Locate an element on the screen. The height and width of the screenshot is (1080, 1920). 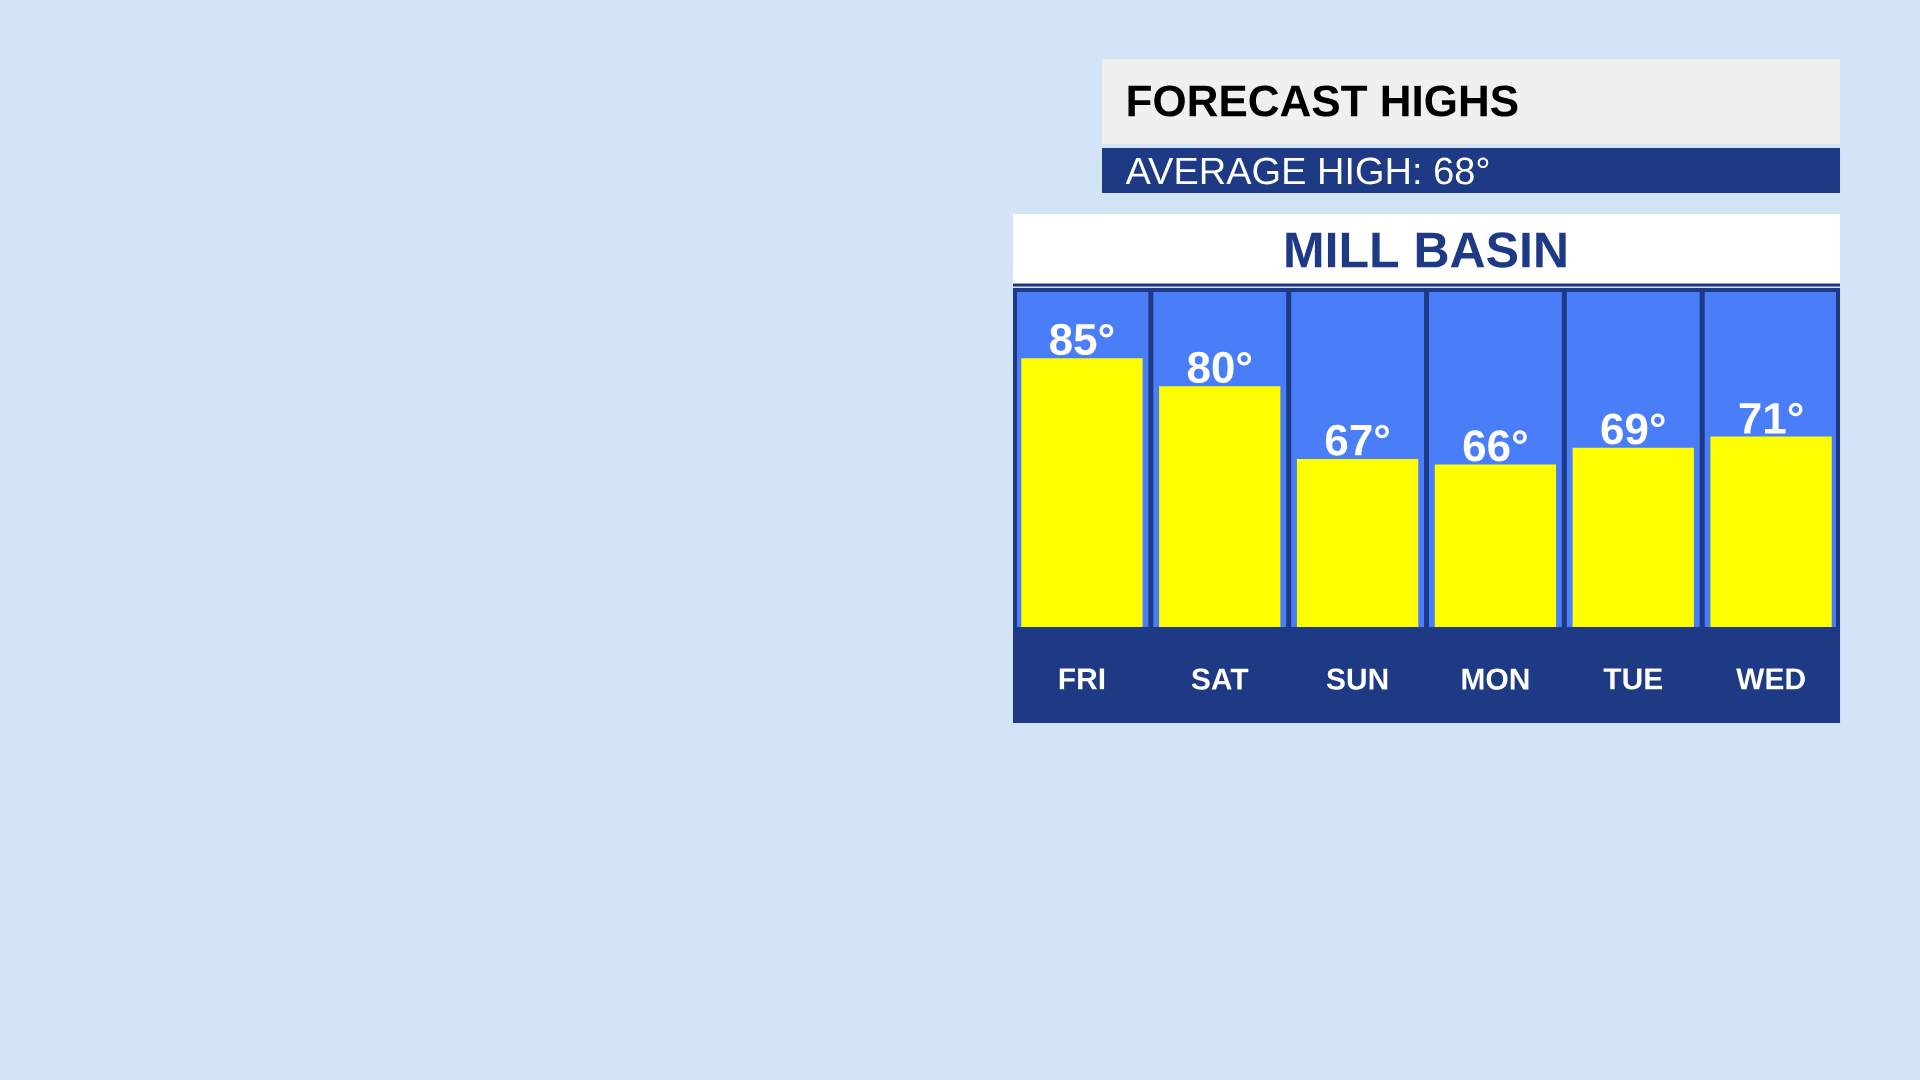
x-tick-label: FRI is located at coordinates (1082, 679).